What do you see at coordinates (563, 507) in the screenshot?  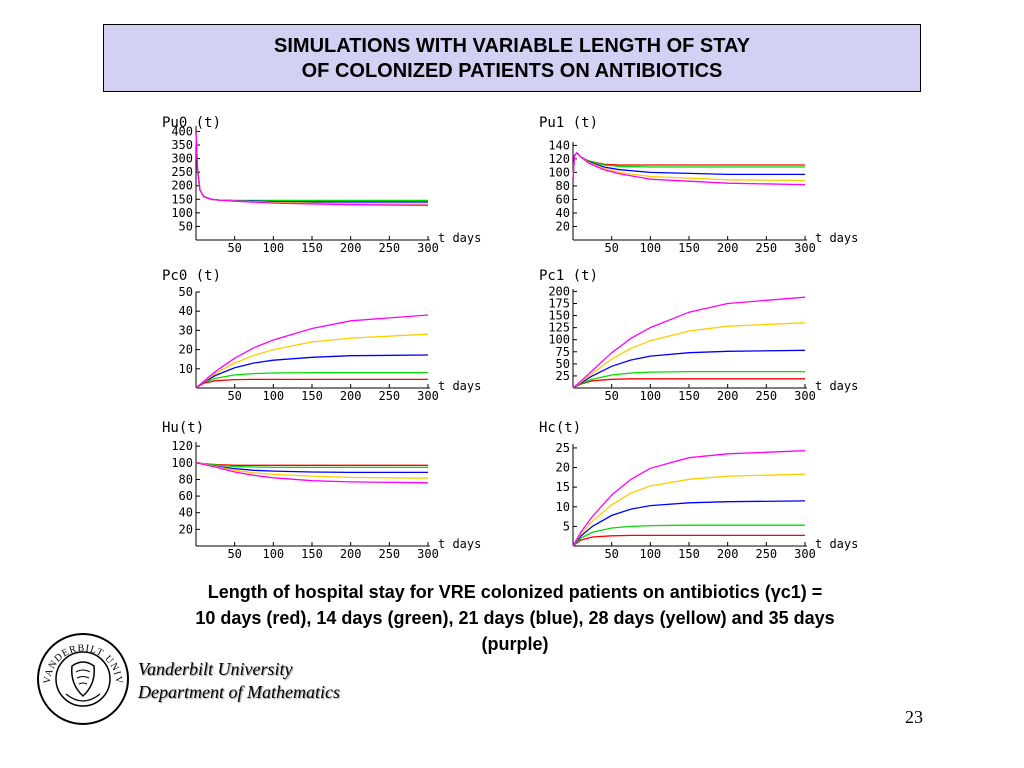 I see `y-tick-label: 10` at bounding box center [563, 507].